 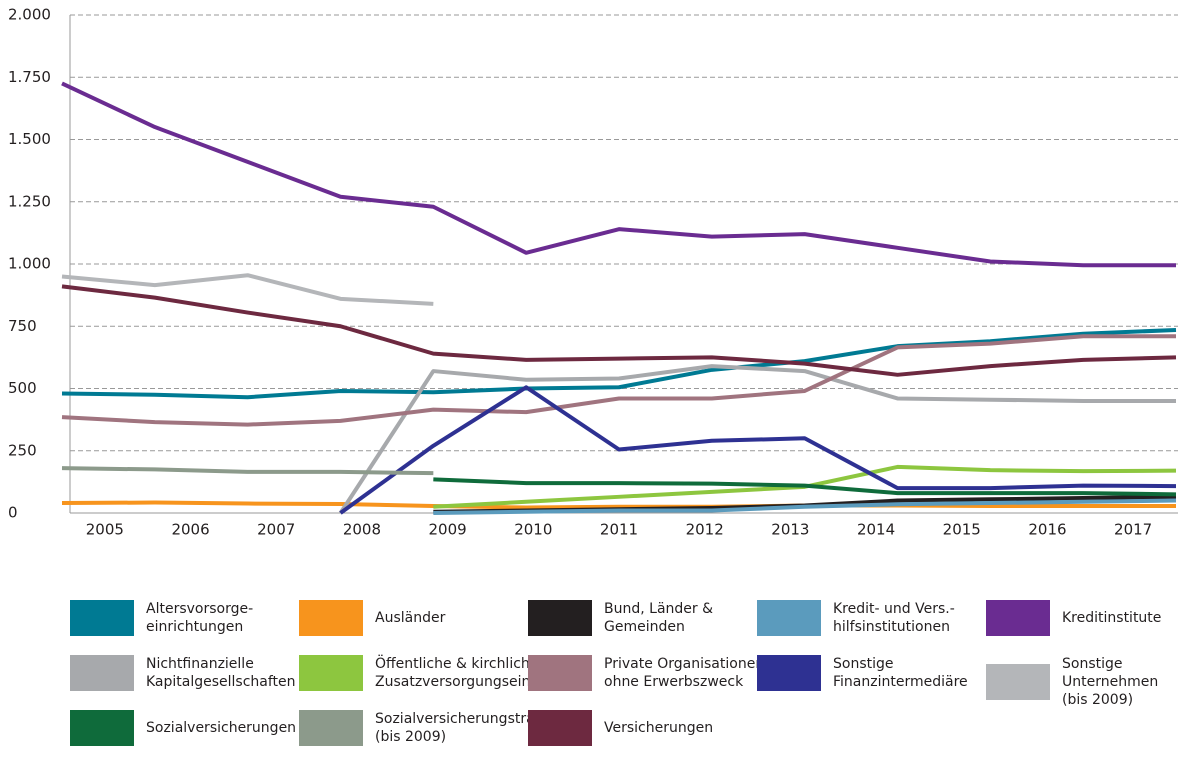 What do you see at coordinates (659, 728) in the screenshot?
I see `legend-label: Versicherungen` at bounding box center [659, 728].